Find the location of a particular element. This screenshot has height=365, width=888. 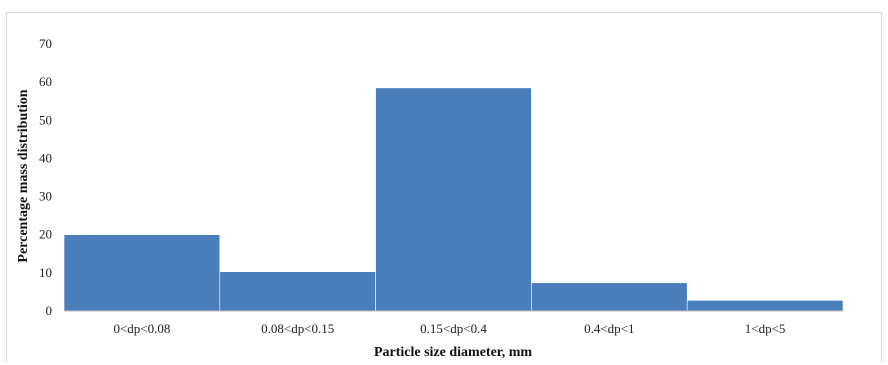

x-tick-label: 0<dp<0.08 is located at coordinates (141, 328).